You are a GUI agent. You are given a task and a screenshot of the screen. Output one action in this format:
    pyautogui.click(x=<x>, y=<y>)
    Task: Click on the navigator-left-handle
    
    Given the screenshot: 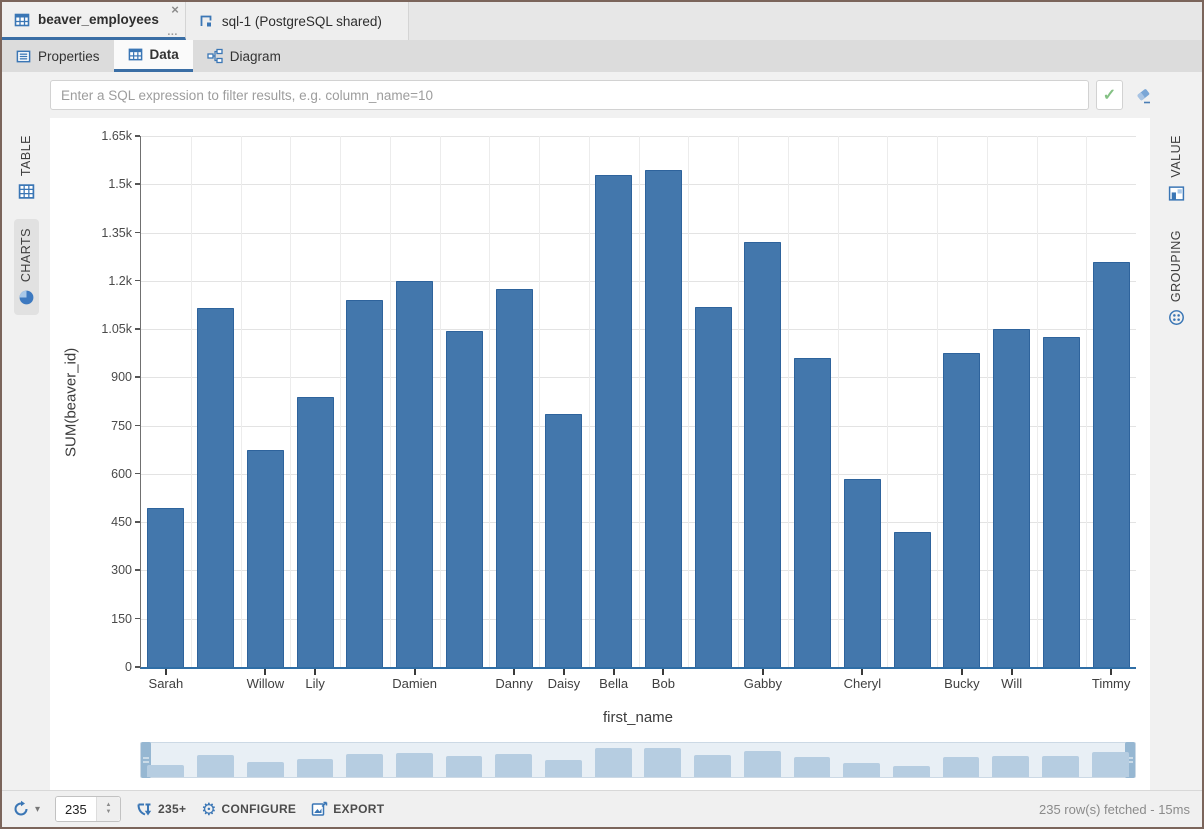 What is the action you would take?
    pyautogui.click(x=146, y=760)
    